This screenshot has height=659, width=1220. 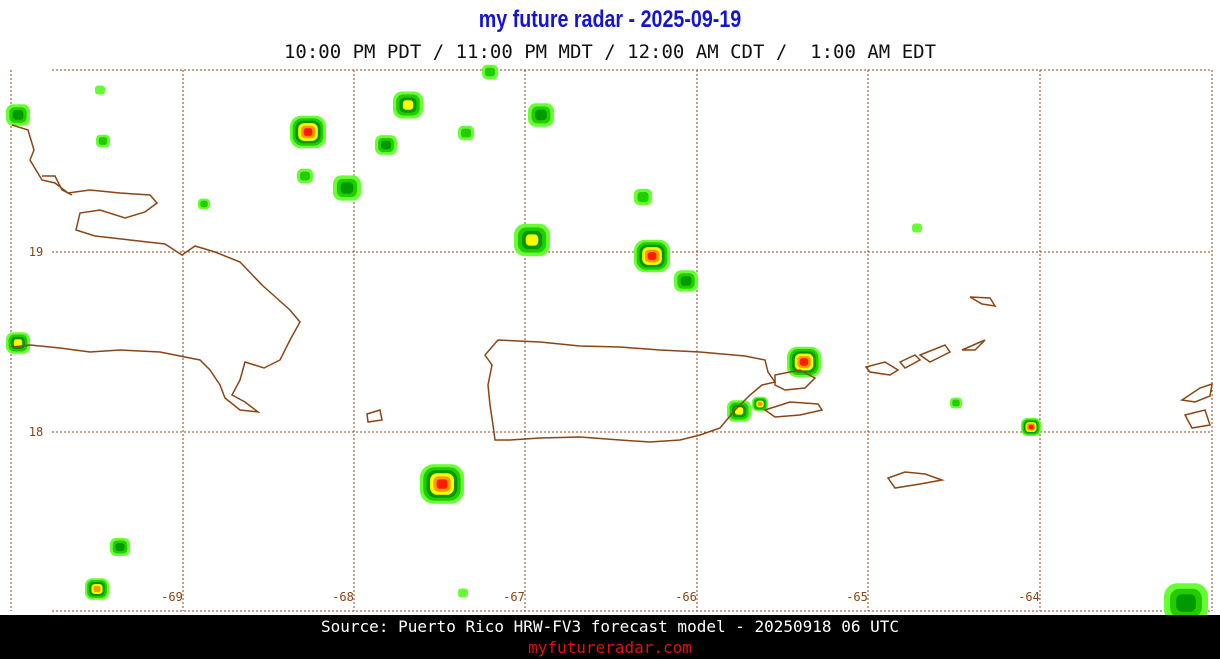 I want to click on latitude-label: 19, so click(x=36, y=252).